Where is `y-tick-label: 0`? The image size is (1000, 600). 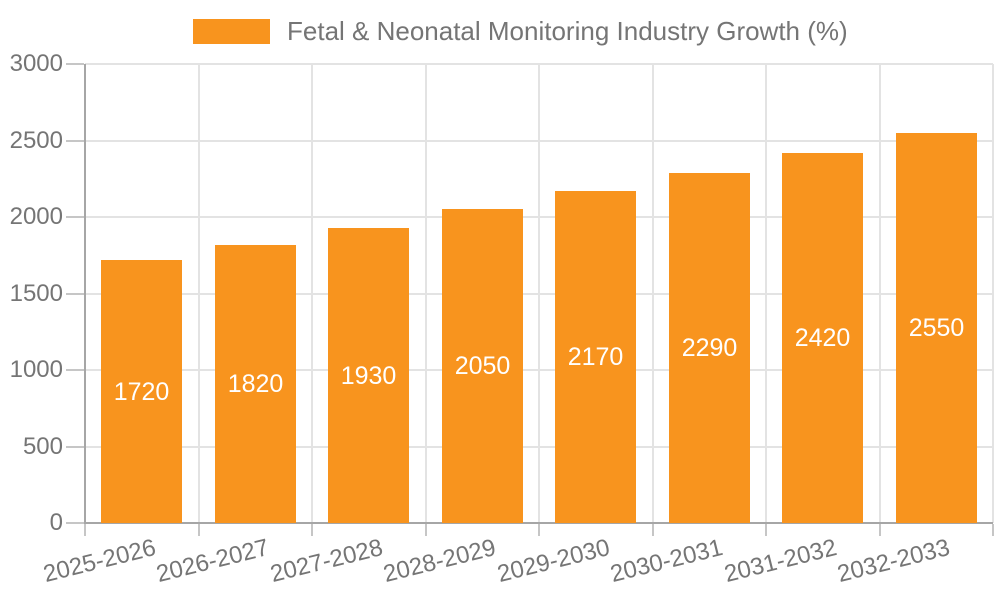
y-tick-label: 0 is located at coordinates (56, 522).